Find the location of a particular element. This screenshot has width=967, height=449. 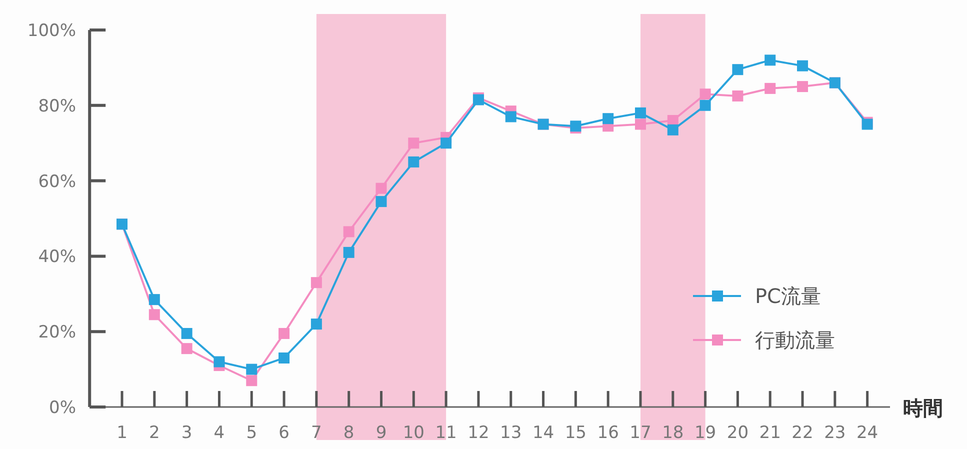

x-tick-label: 1 is located at coordinates (122, 433).